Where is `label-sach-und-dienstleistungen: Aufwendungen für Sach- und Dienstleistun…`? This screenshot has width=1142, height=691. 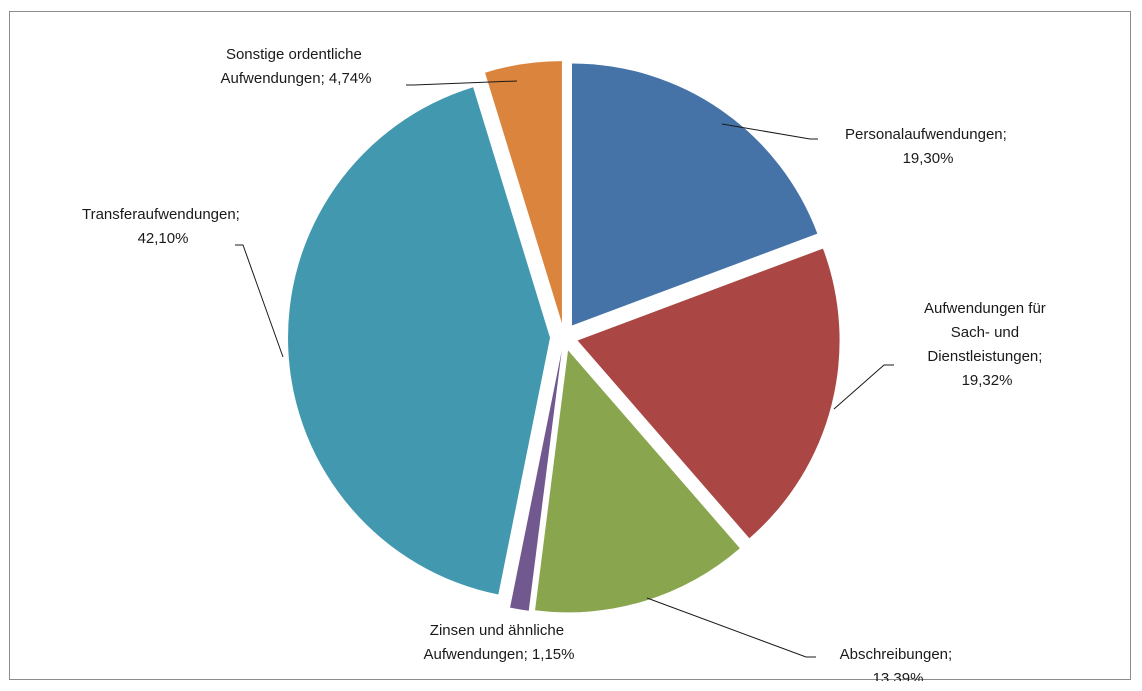 label-sach-und-dienstleistungen: Aufwendungen für Sach- und Dienstleistun… is located at coordinates (987, 344).